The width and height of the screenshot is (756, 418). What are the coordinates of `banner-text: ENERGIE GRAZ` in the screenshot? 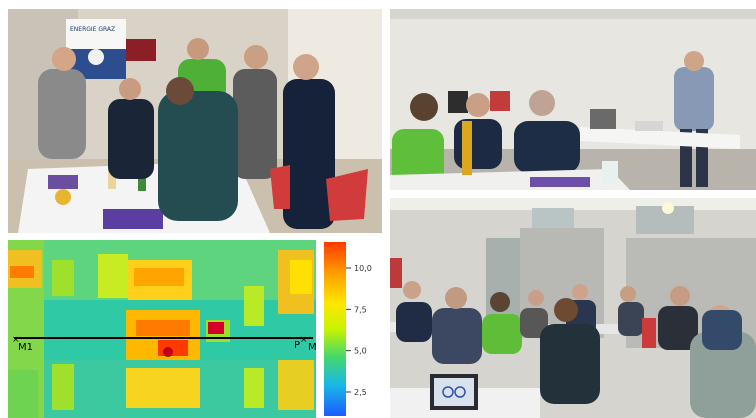 It's located at (92, 29).